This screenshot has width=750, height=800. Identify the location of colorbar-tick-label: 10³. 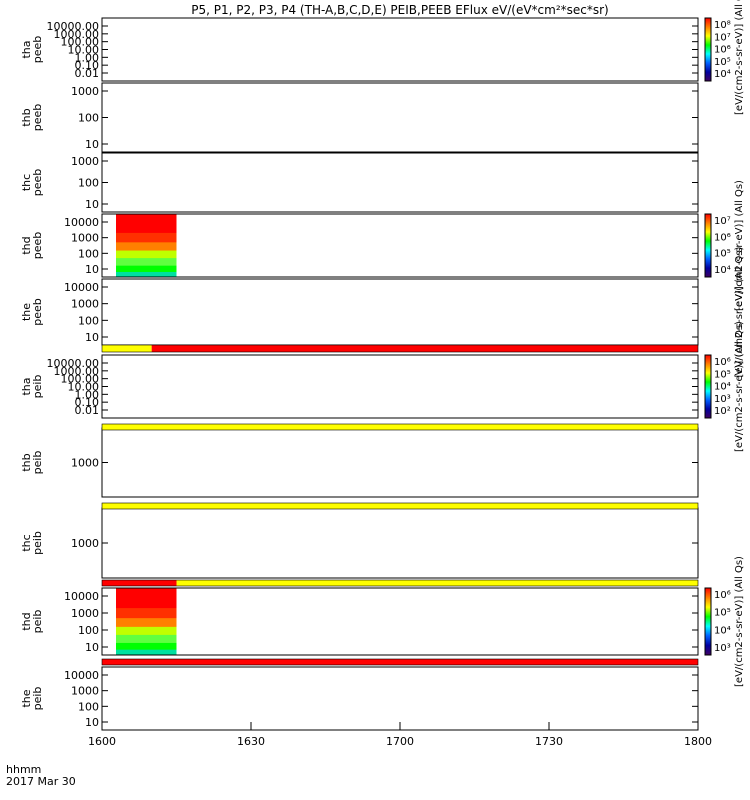
(722, 399).